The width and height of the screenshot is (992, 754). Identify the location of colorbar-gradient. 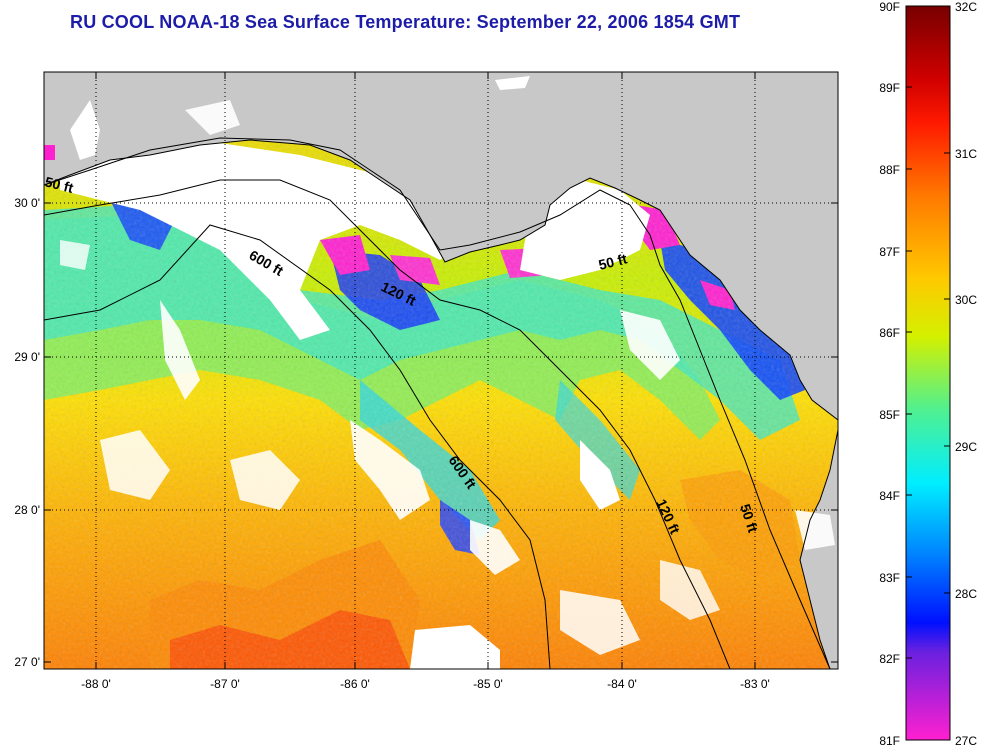
(928, 373).